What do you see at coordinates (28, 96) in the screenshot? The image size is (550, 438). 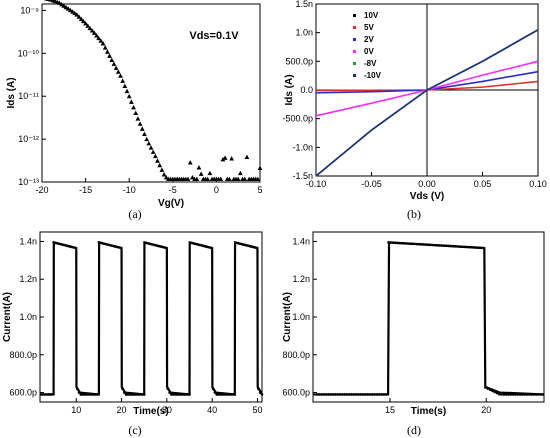 I see `panel-a-ytick-label: 10⁻¹¹` at bounding box center [28, 96].